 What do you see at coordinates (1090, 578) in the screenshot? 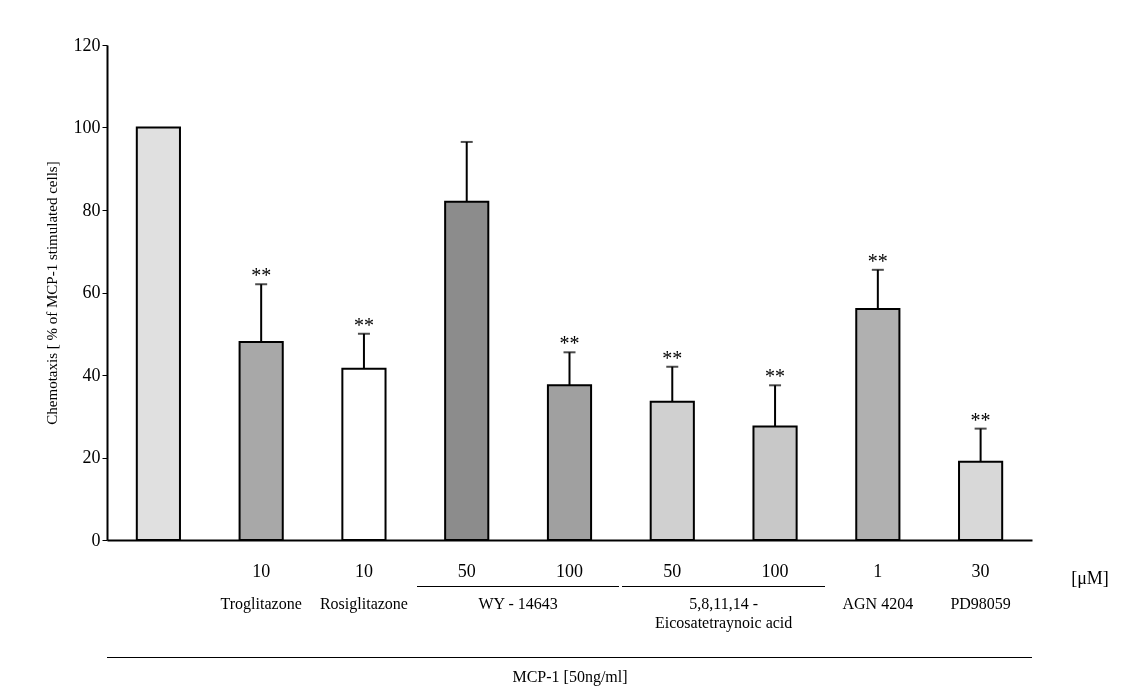
I see `text: [μM]` at bounding box center [1090, 578].